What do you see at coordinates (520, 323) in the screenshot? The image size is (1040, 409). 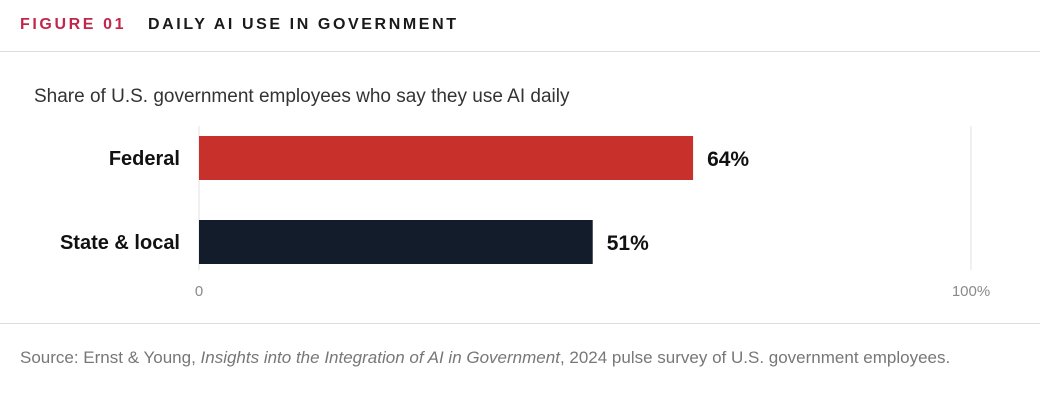 I see `footer-divider` at bounding box center [520, 323].